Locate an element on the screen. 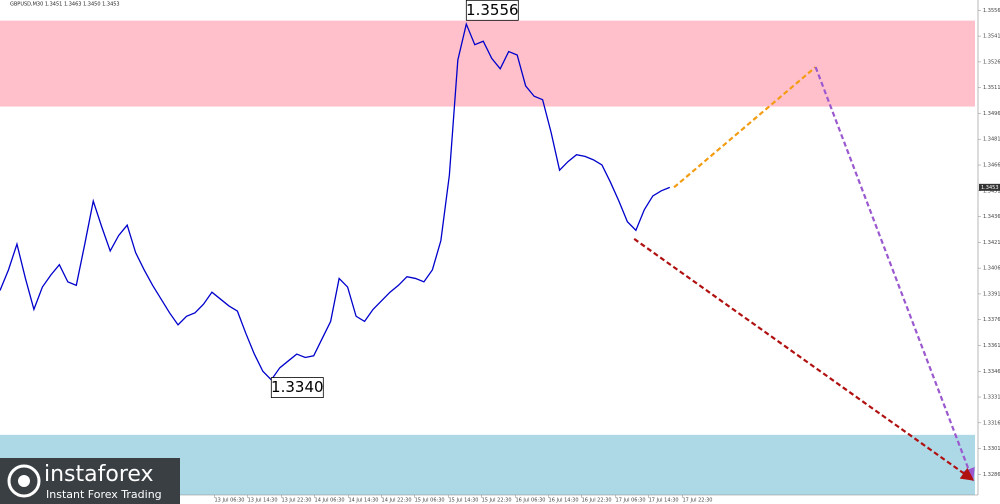 This screenshot has height=504, width=1000. x-tick-label: 16 Jul 22:30 is located at coordinates (597, 501).